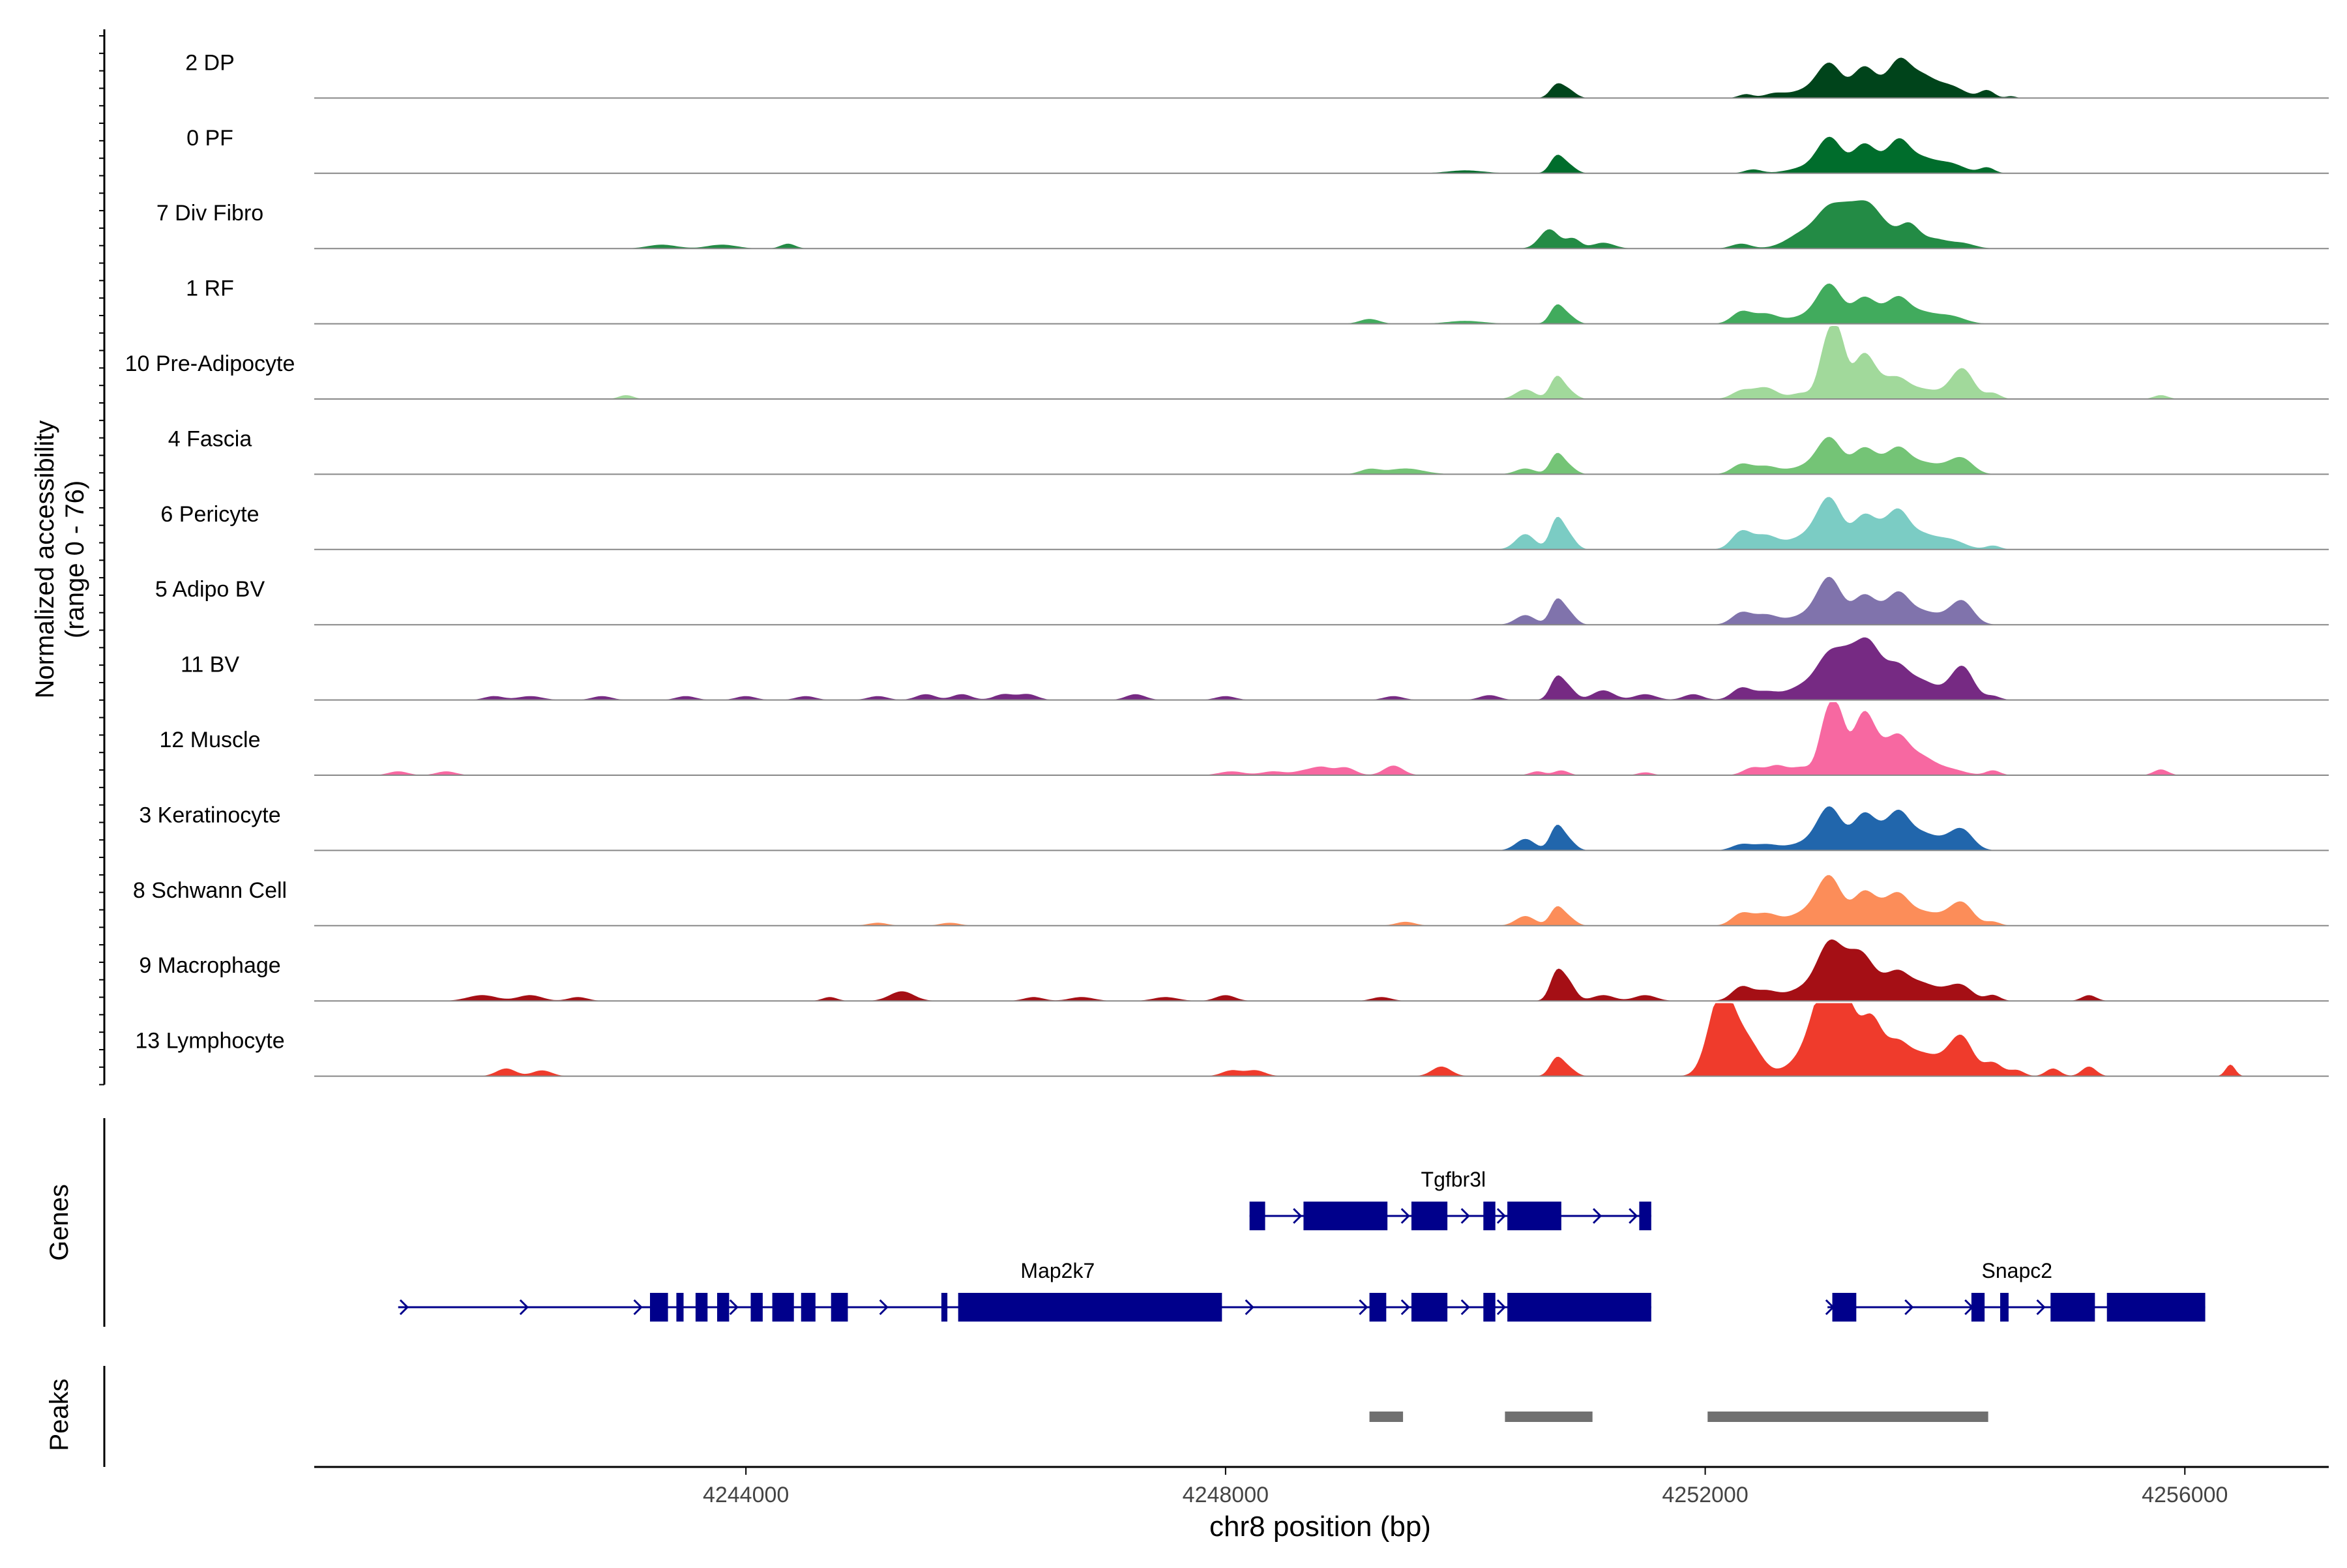 Image resolution: width=2347 pixels, height=1568 pixels. Describe the element at coordinates (1302, 1245) in the screenshot. I see `gene-track: Tgfbr3l Map2k7 Snapc2` at that location.